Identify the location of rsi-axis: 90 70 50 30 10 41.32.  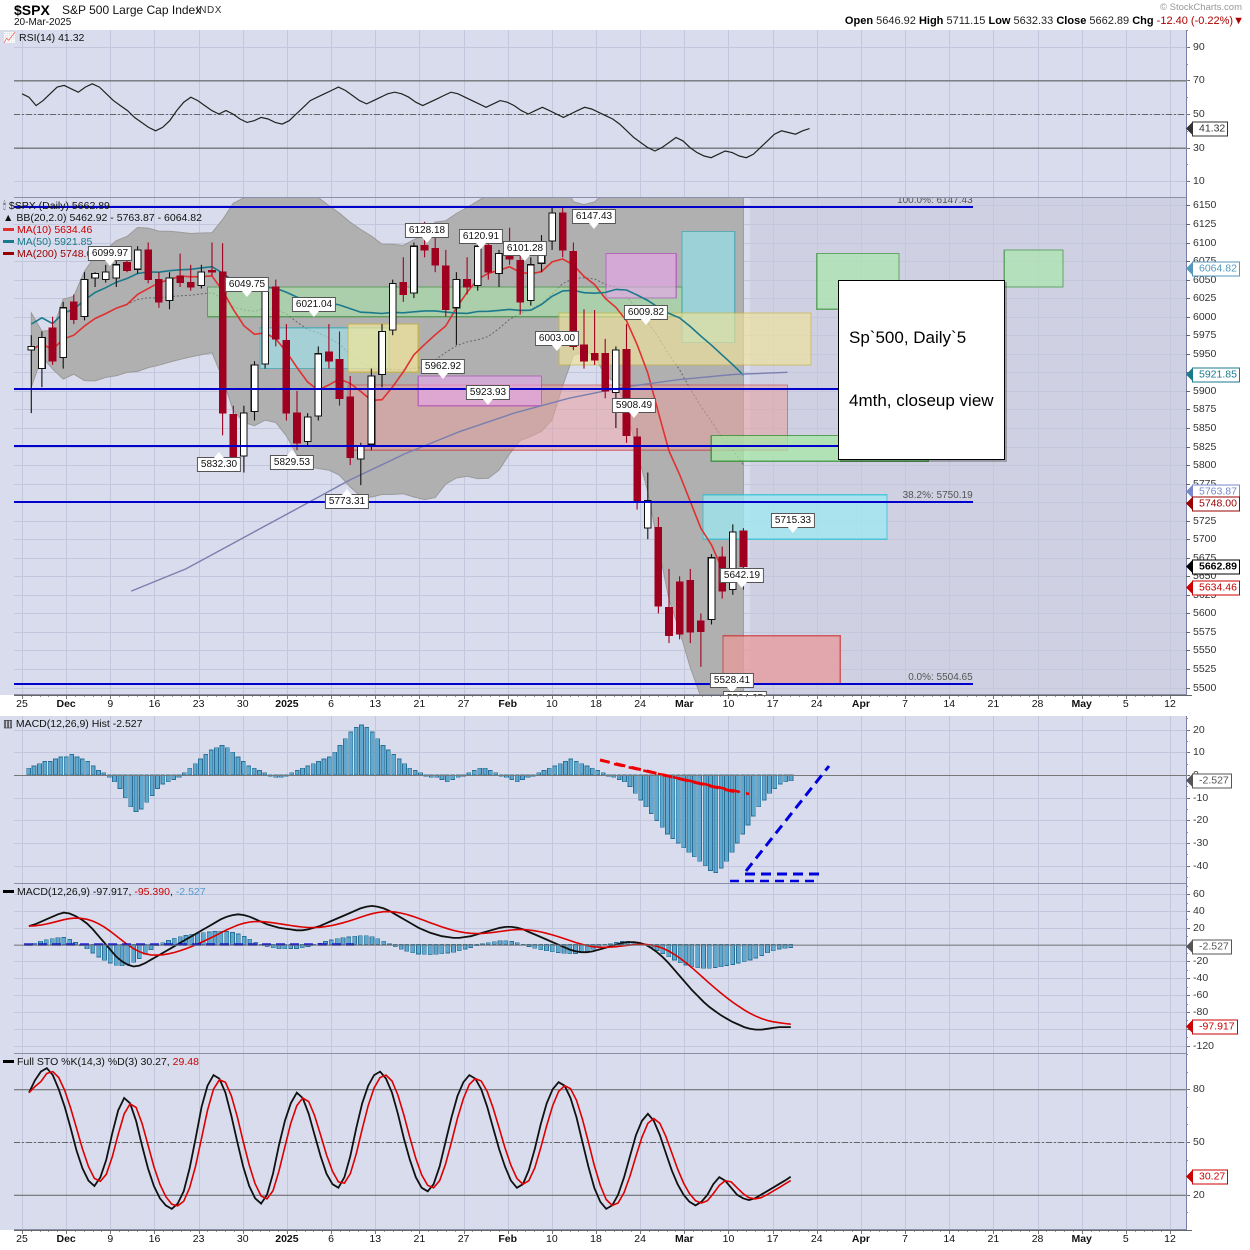
(1218, 114).